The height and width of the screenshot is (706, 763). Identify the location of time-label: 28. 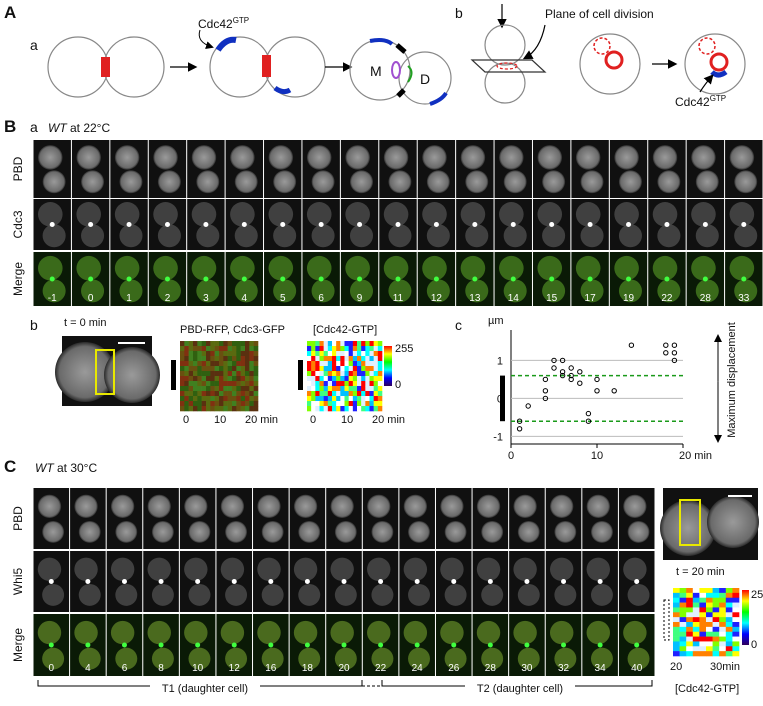
(706, 298).